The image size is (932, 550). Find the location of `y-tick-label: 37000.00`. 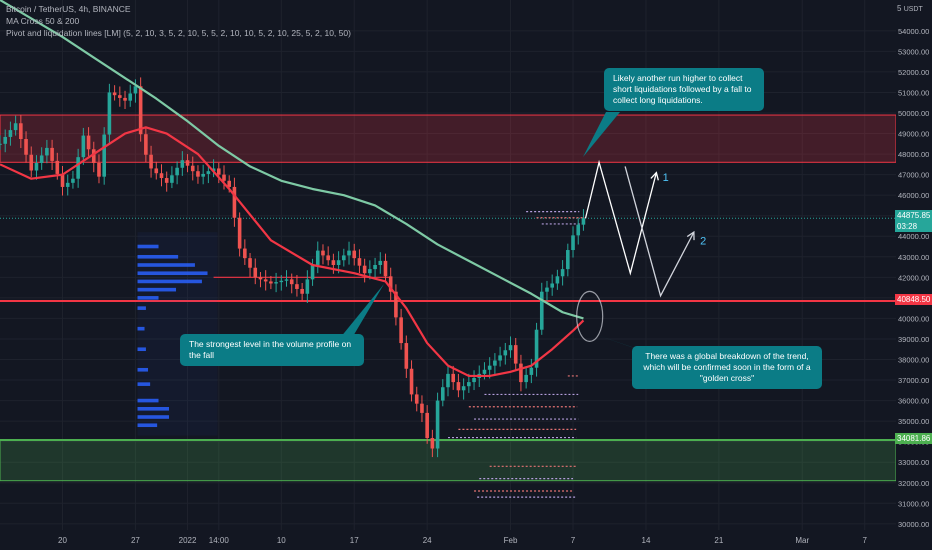

y-tick-label: 37000.00 is located at coordinates (913, 380).